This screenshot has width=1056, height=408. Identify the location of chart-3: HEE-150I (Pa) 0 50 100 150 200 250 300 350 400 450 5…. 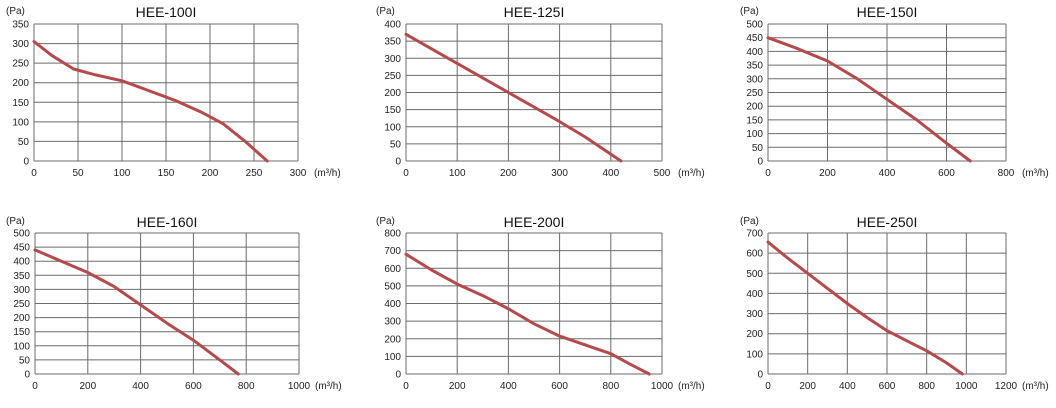
(894, 91).